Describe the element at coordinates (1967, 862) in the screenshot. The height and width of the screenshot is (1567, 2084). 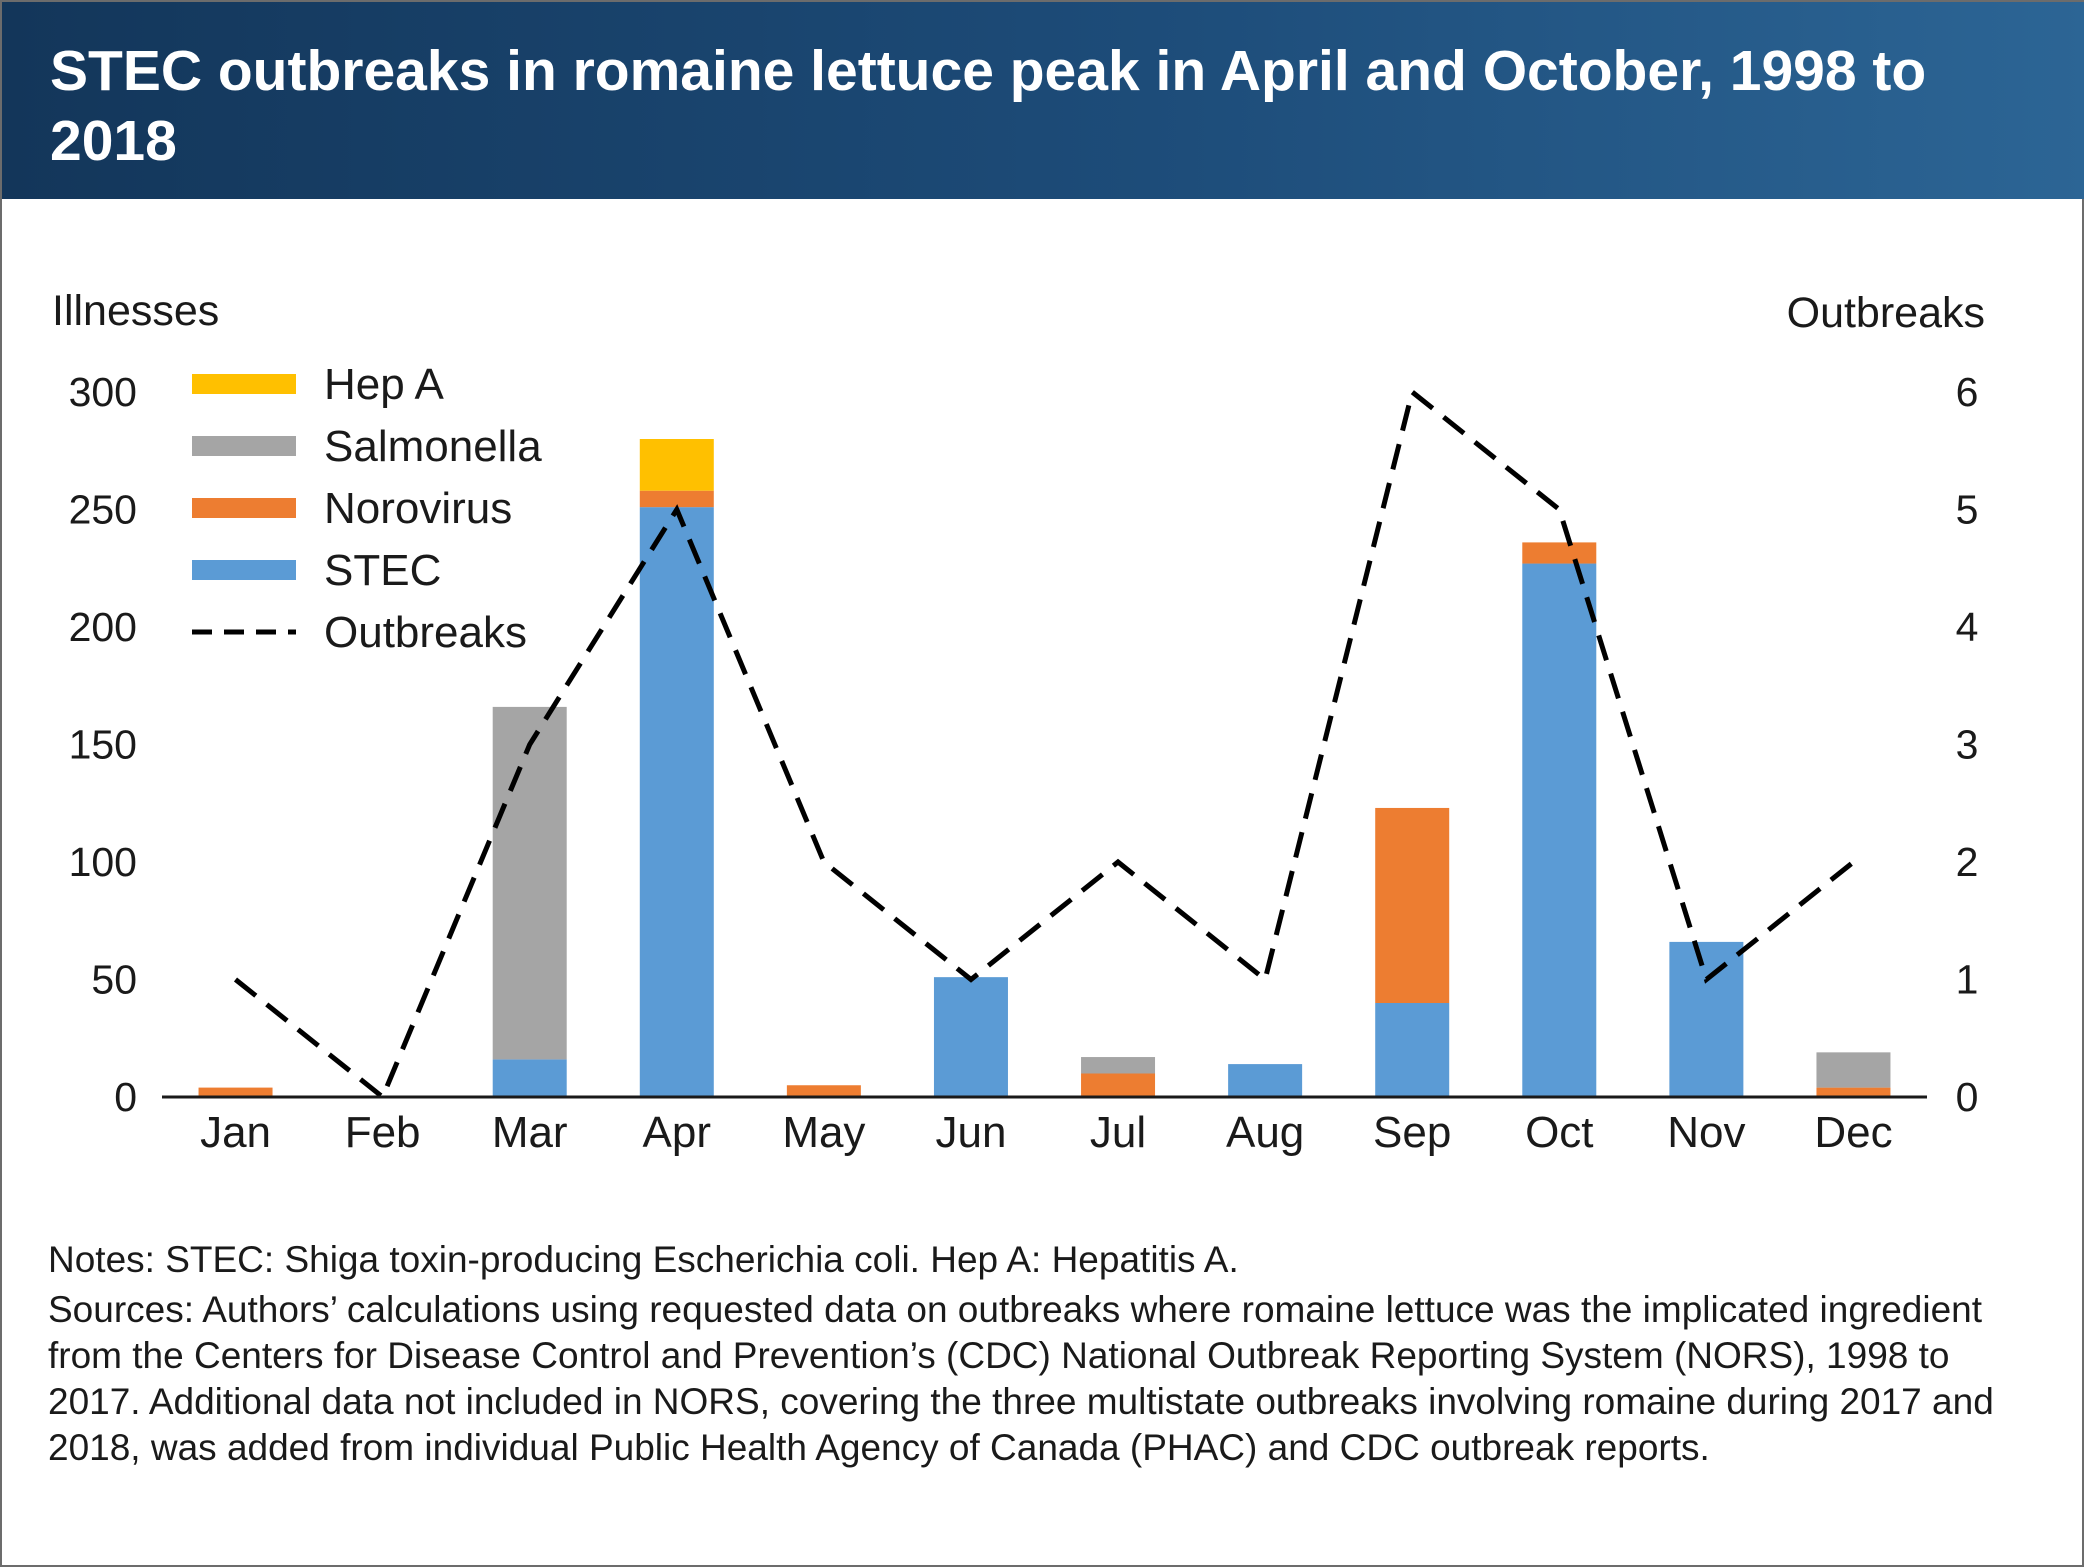
I see `y2-tick-label: 2` at that location.